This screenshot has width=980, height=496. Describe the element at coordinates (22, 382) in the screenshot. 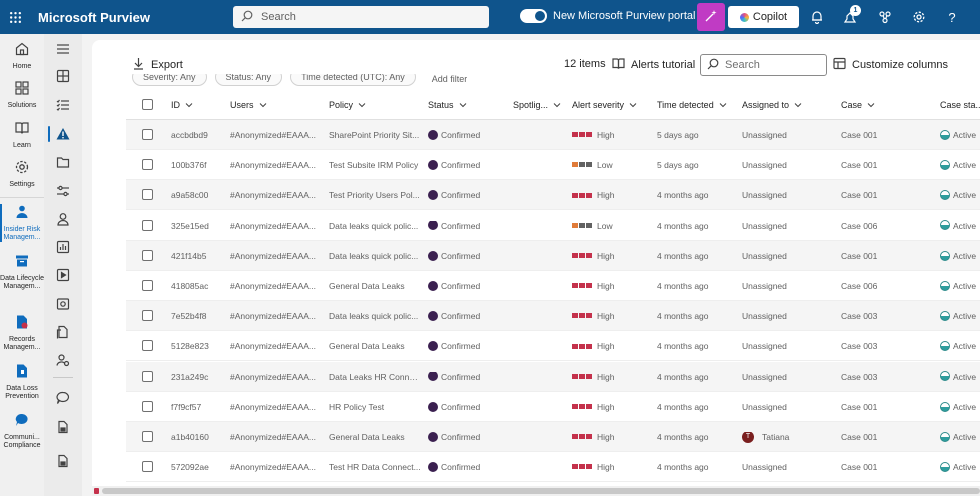

I see `nav-item-dlp: Data Loss Prevention` at that location.